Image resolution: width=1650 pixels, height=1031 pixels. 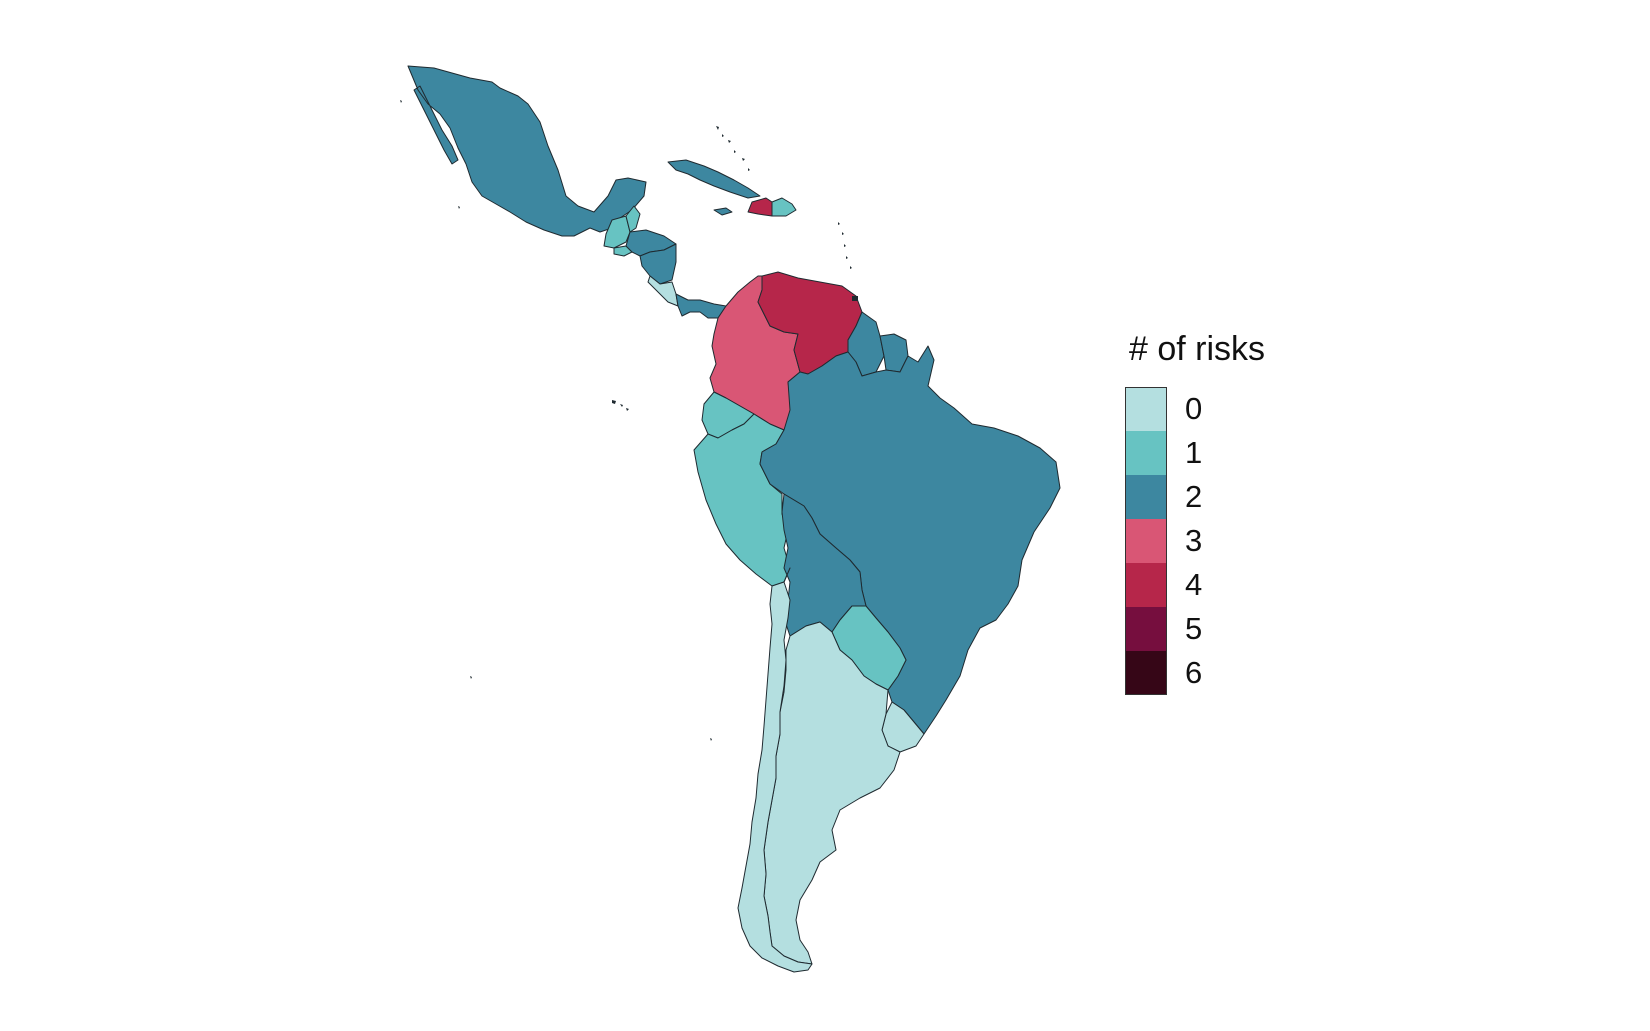 I want to click on lesser-antilles-islands, so click(x=845, y=245).